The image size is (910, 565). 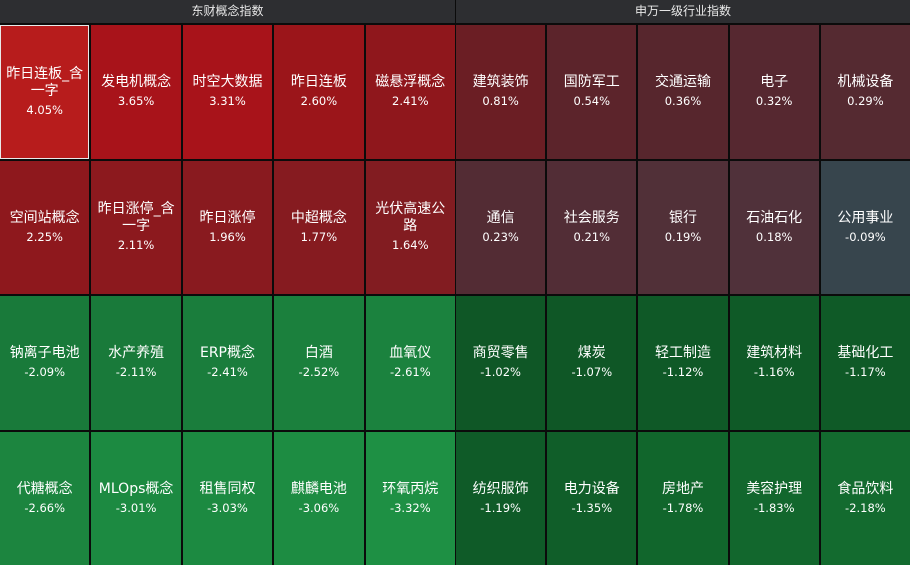 What do you see at coordinates (318, 82) in the screenshot?
I see `tile-name: 昨日连板` at bounding box center [318, 82].